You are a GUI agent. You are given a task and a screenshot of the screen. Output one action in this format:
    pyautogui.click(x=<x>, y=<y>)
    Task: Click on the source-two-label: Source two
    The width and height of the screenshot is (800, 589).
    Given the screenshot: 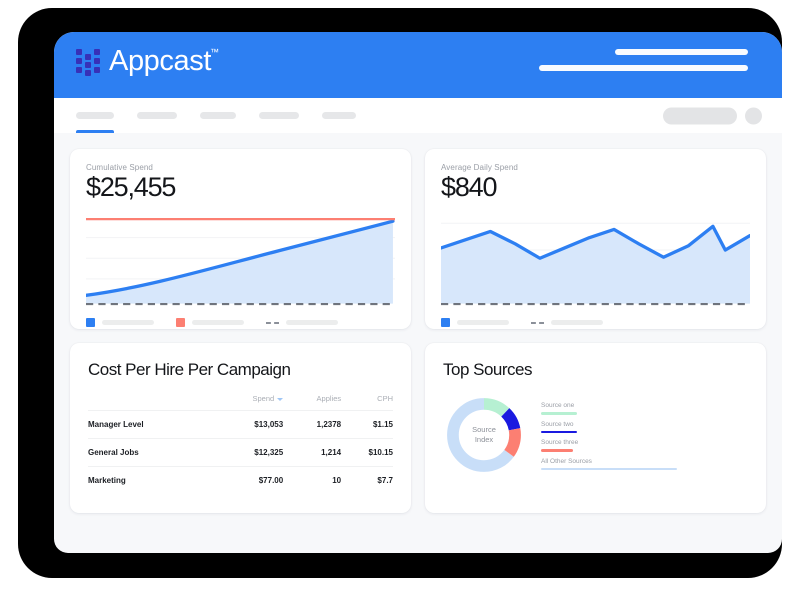 What is the action you would take?
    pyautogui.click(x=557, y=424)
    